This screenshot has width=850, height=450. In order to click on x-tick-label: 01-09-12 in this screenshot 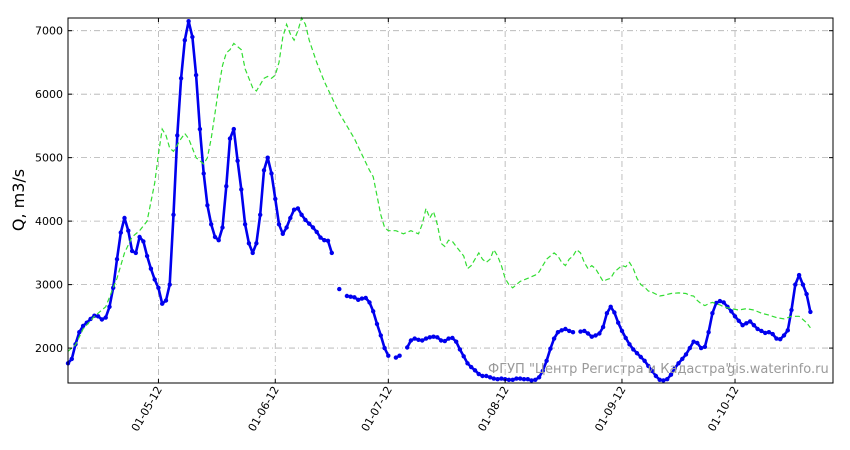, I will do `click(610, 409)`.